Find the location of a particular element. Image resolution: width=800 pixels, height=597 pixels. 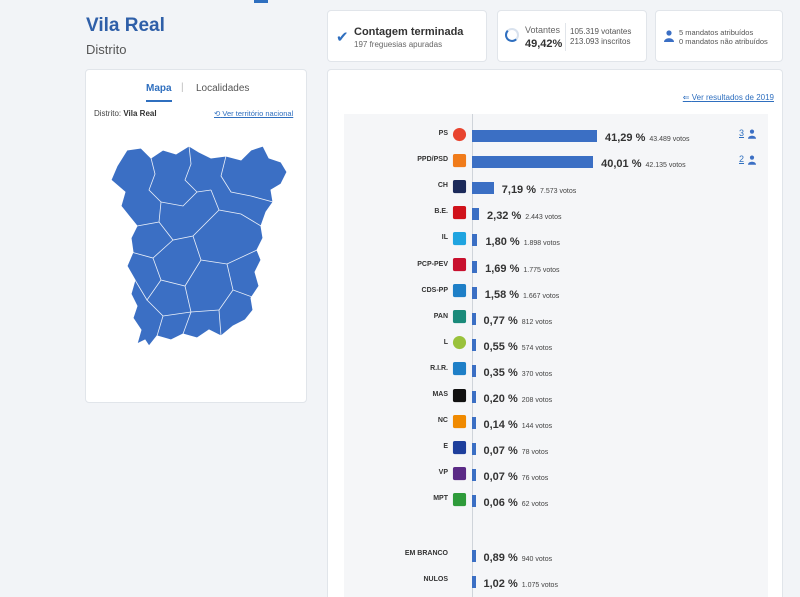

result-info: 41,29 % 43.489 votos is located at coordinates (647, 137).